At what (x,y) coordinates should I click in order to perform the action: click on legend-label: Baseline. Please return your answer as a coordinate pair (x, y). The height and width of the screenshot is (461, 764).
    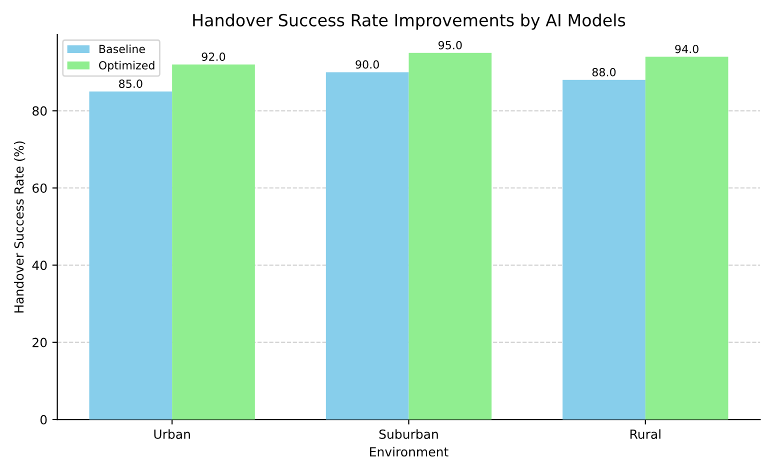
    Looking at the image, I should click on (122, 49).